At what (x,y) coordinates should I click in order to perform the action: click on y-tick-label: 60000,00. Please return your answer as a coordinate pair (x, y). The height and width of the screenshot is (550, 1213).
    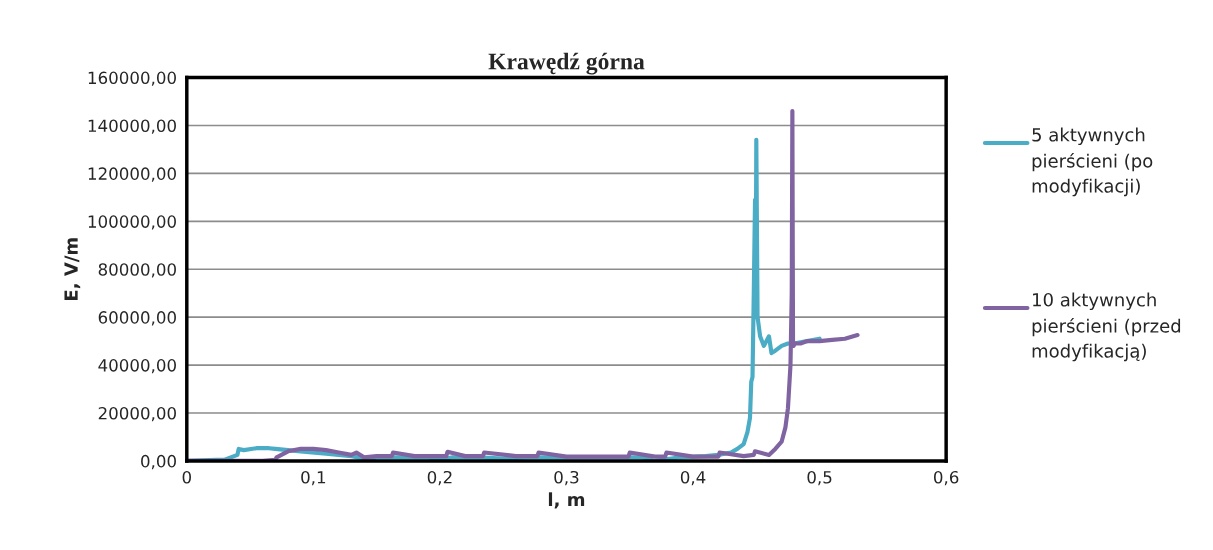
    Looking at the image, I should click on (137, 318).